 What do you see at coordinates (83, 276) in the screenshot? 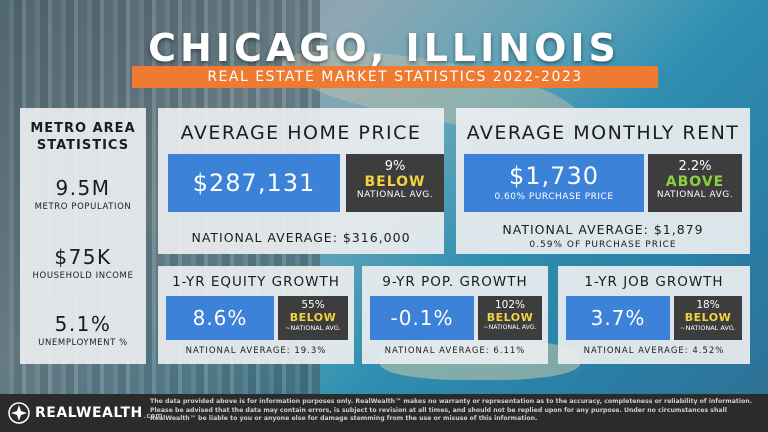
I see `household-income-label: HOUSEHOLD INCOME` at bounding box center [83, 276].